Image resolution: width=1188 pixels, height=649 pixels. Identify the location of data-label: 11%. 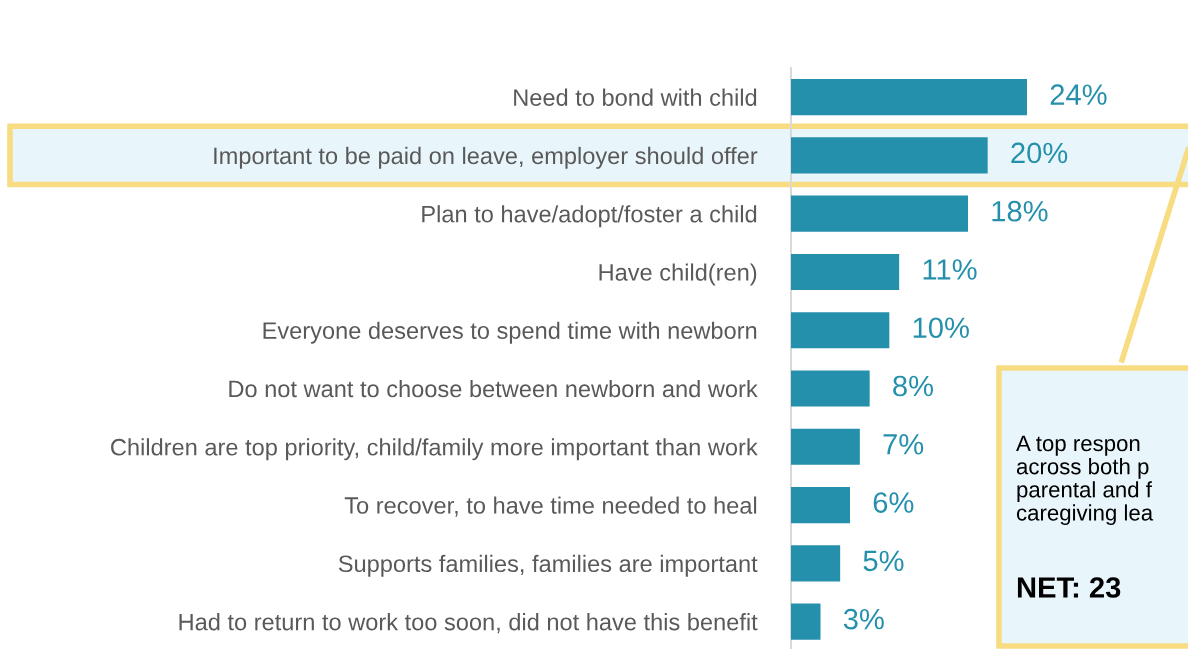
(950, 269).